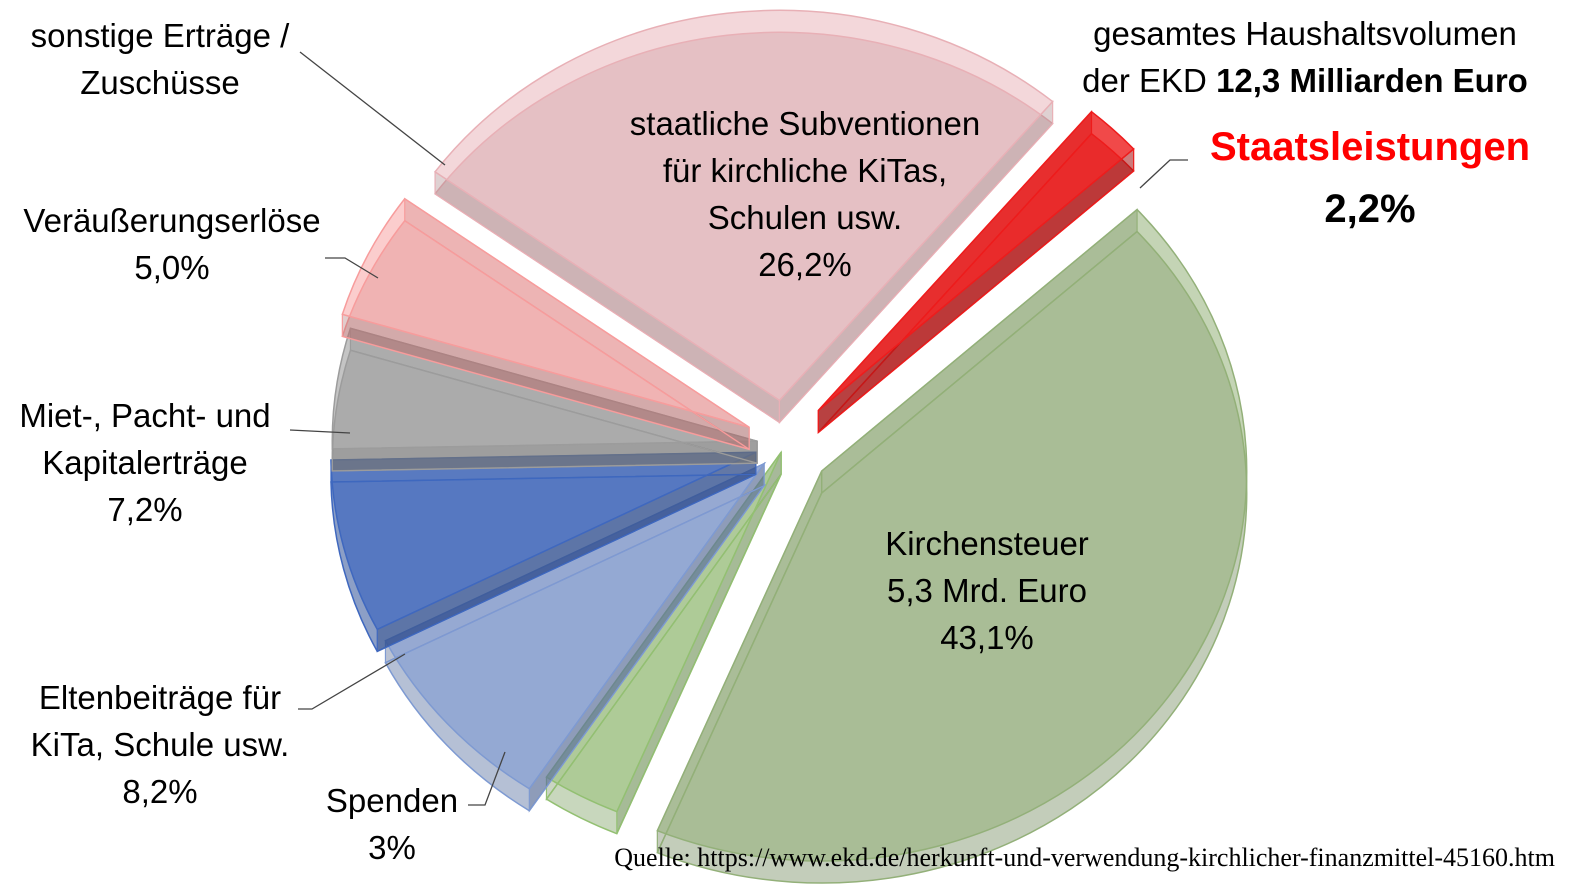 This screenshot has width=1580, height=895. I want to click on slice-value-miete: 7,2%, so click(144, 509).